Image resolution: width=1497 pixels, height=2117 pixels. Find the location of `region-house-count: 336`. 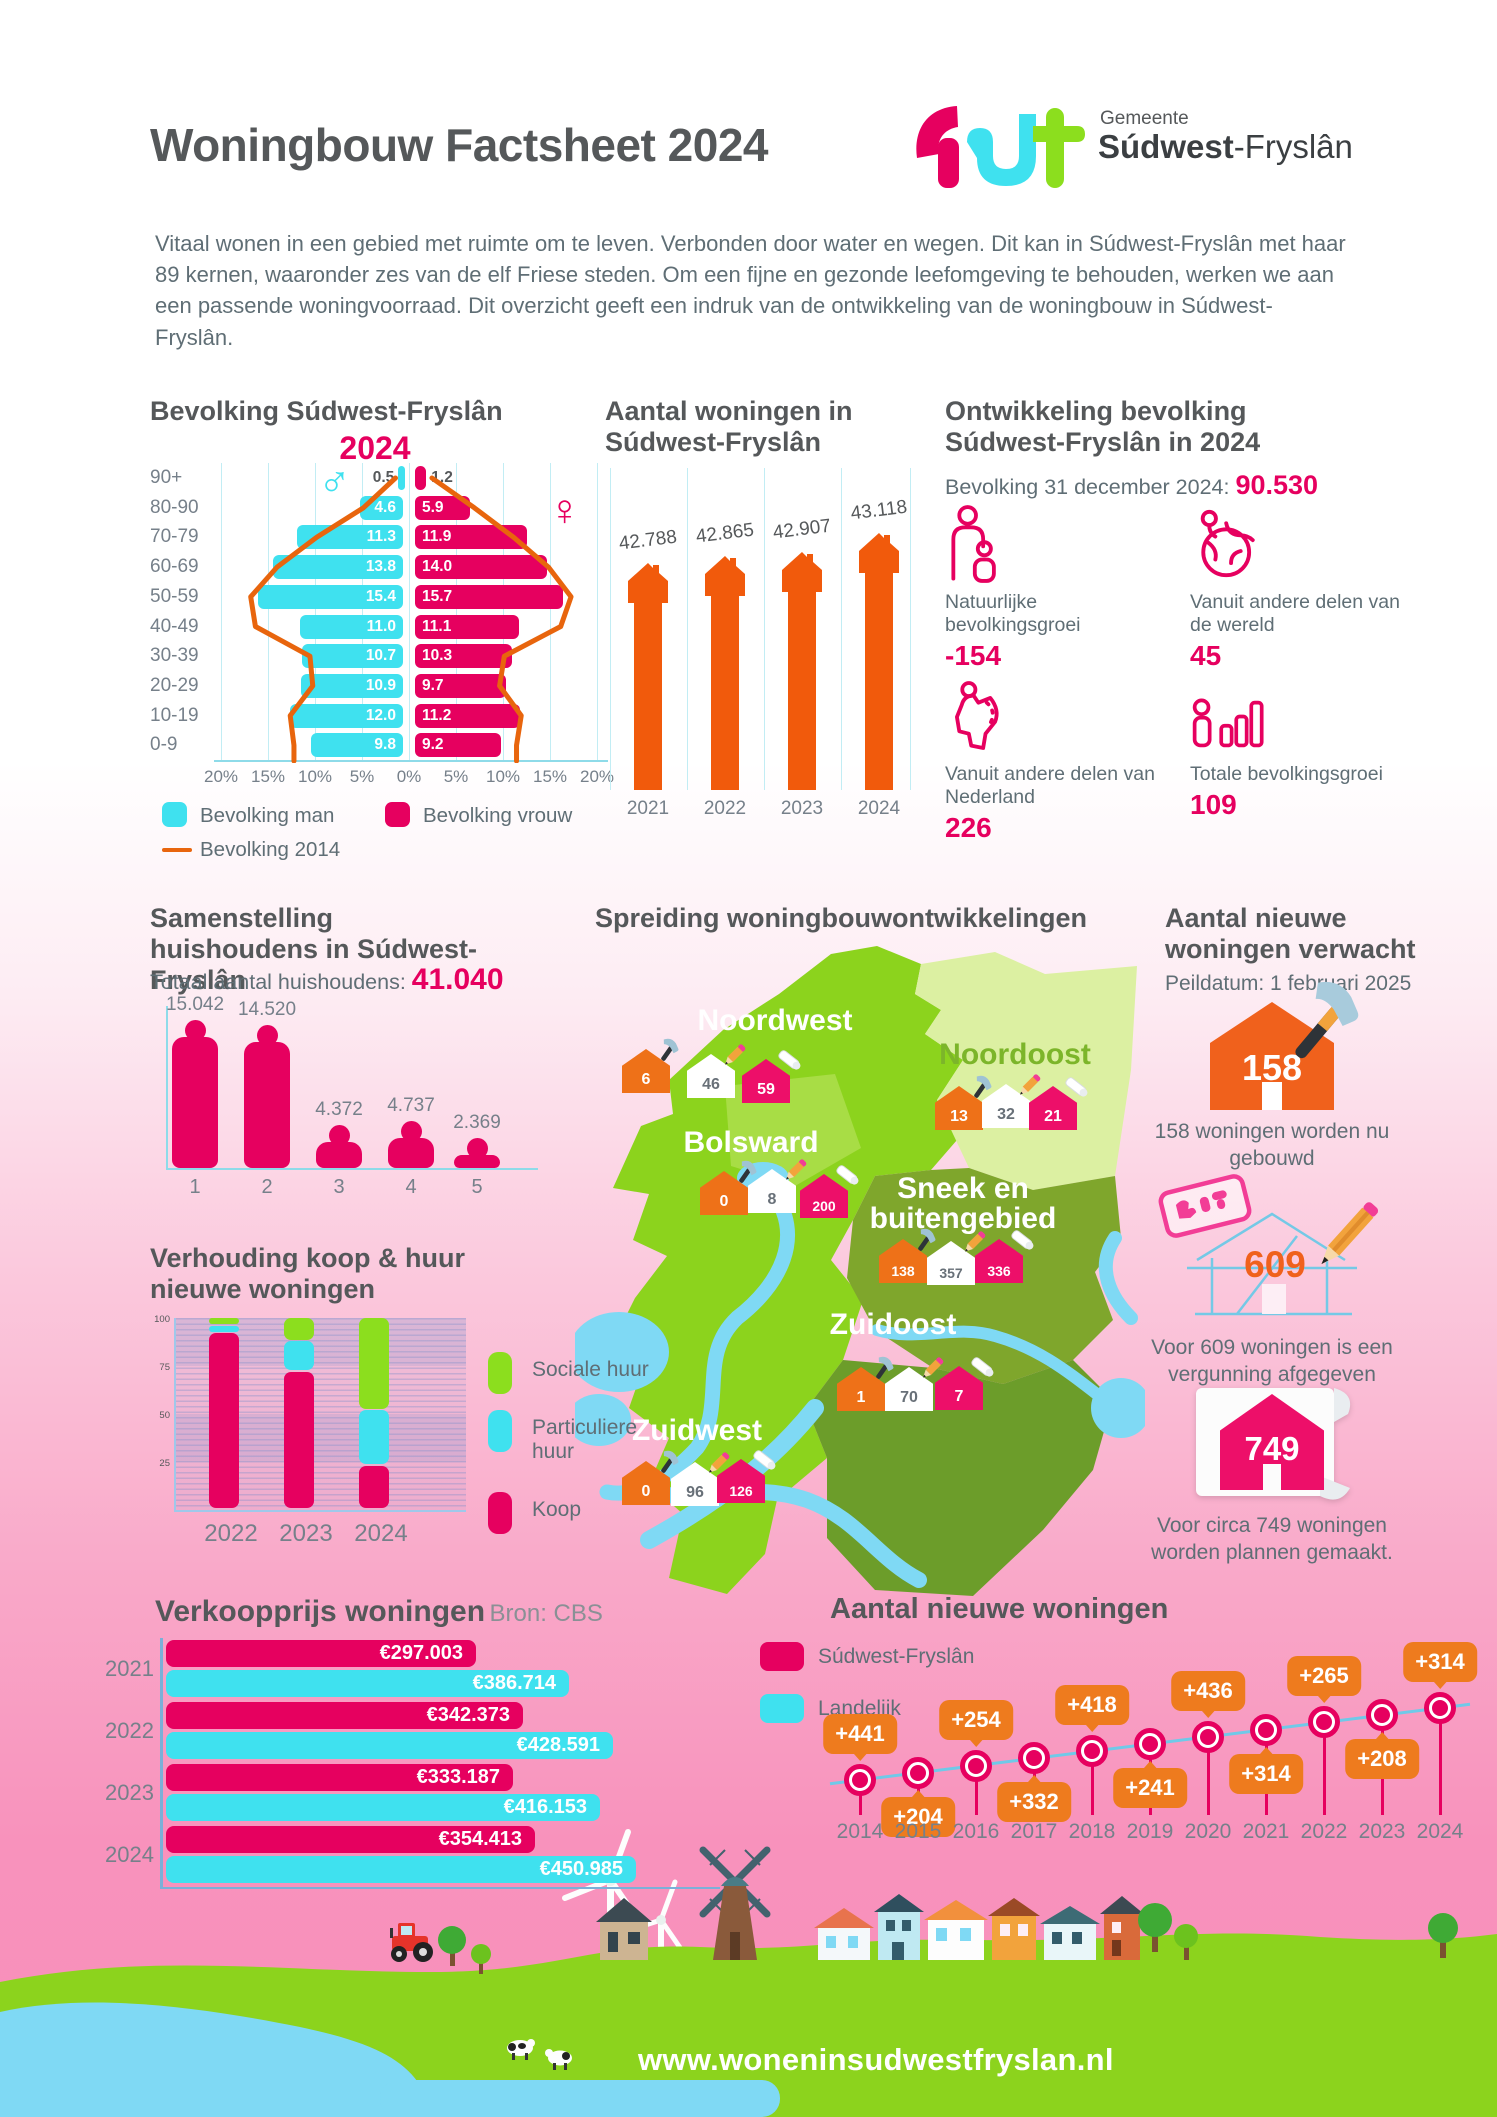

region-house-count: 336 is located at coordinates (999, 1271).